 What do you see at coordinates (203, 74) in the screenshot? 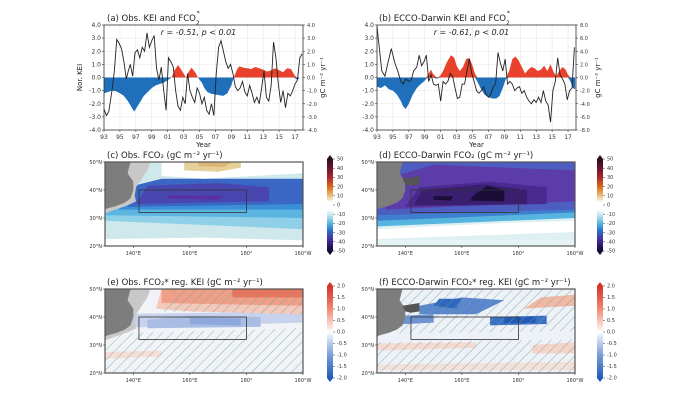
I see `kei-line` at bounding box center [203, 74].